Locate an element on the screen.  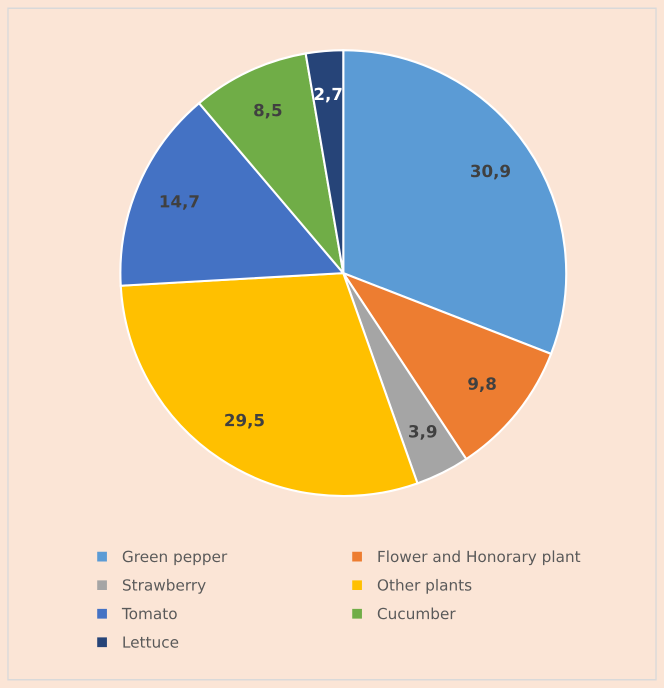
legend-label: Strawberry is located at coordinates (164, 586).